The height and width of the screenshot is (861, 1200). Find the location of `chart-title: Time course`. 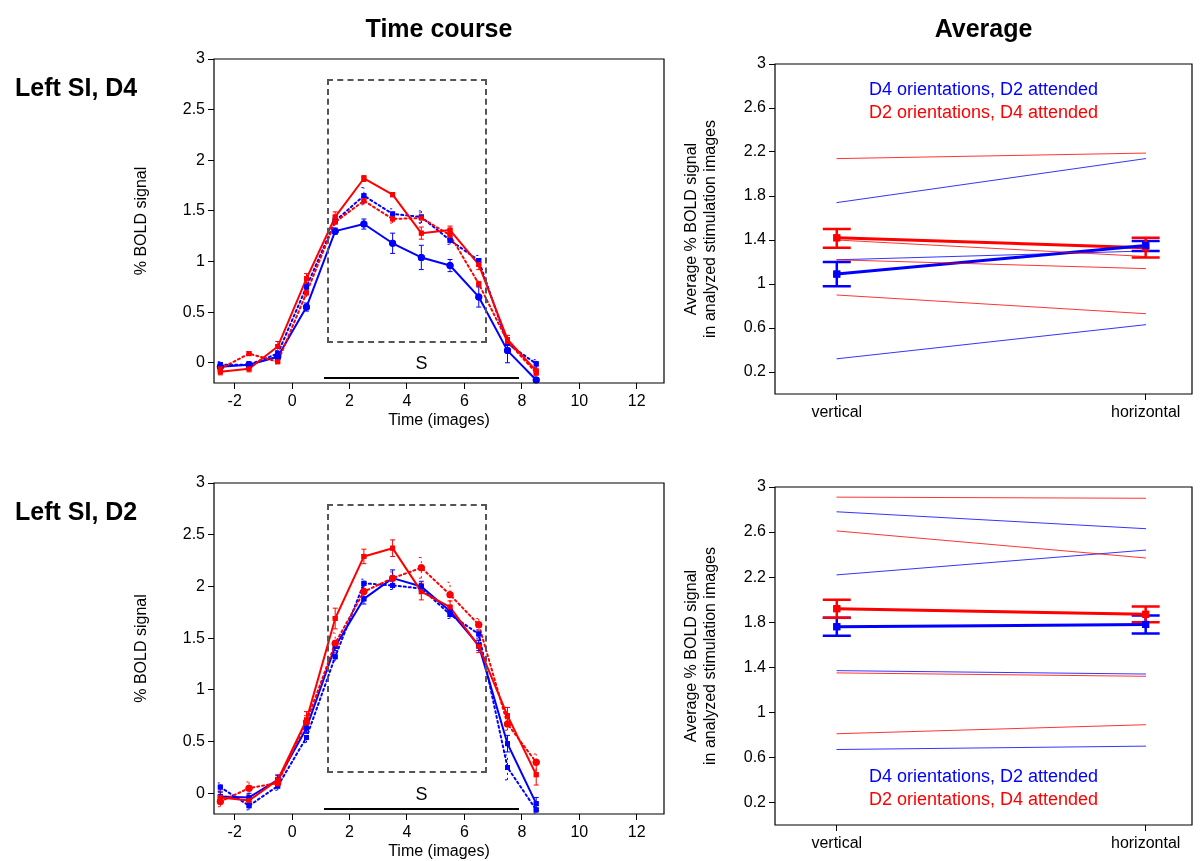

chart-title: Time course is located at coordinates (439, 28).